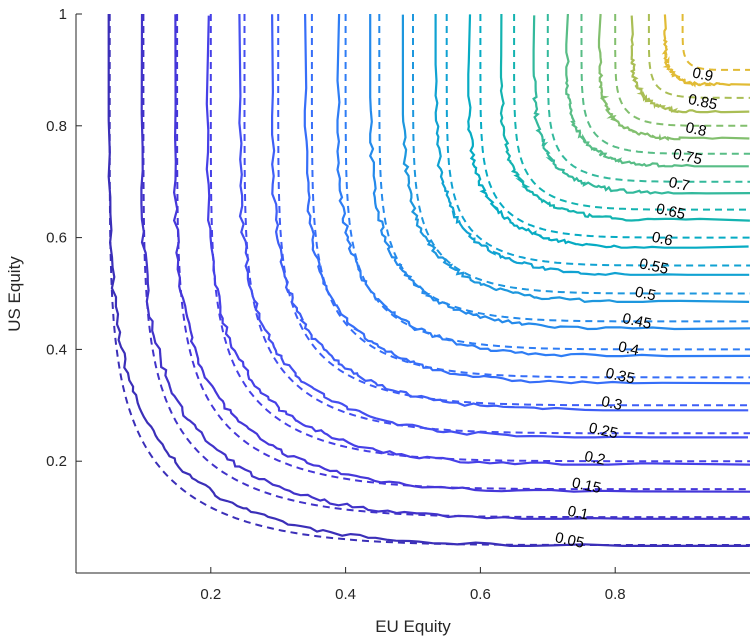  I want to click on y-tick-label: 0.6, so click(56, 238).